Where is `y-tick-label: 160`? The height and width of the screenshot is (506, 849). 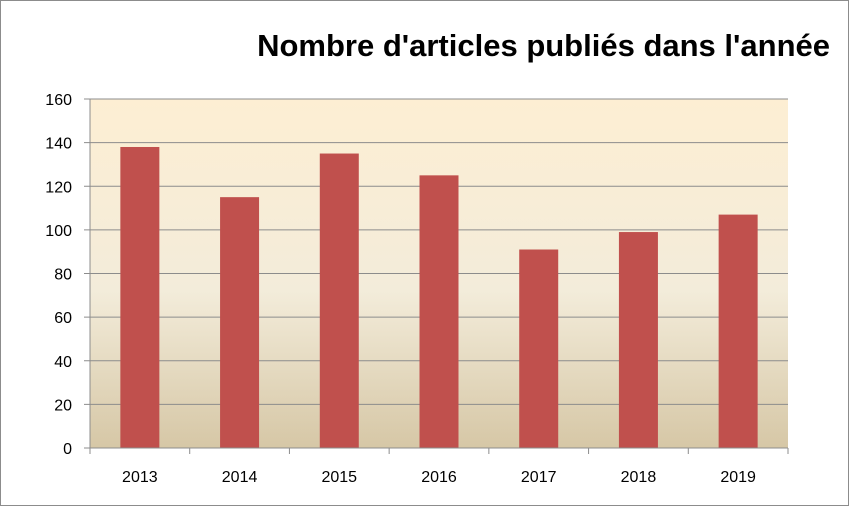
y-tick-label: 160 is located at coordinates (58, 100).